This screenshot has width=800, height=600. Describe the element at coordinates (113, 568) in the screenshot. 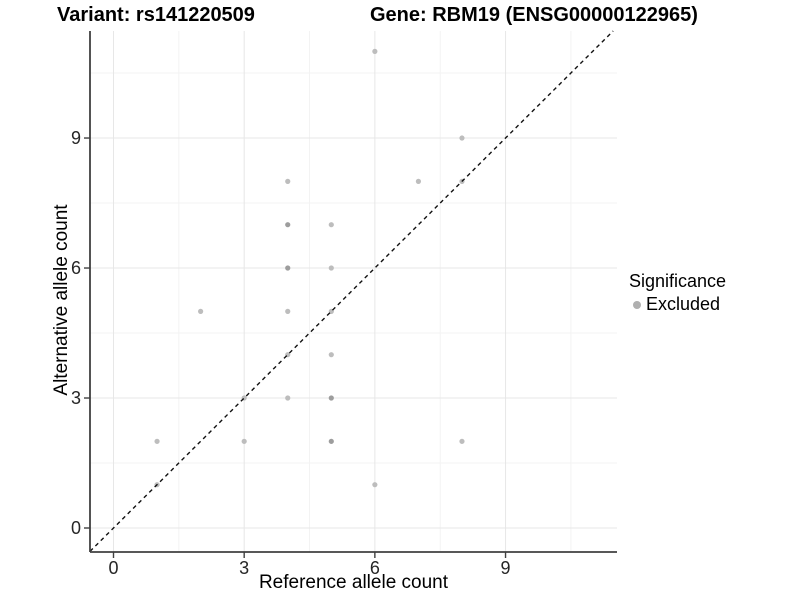

I see `x-tick-label: 0` at that location.